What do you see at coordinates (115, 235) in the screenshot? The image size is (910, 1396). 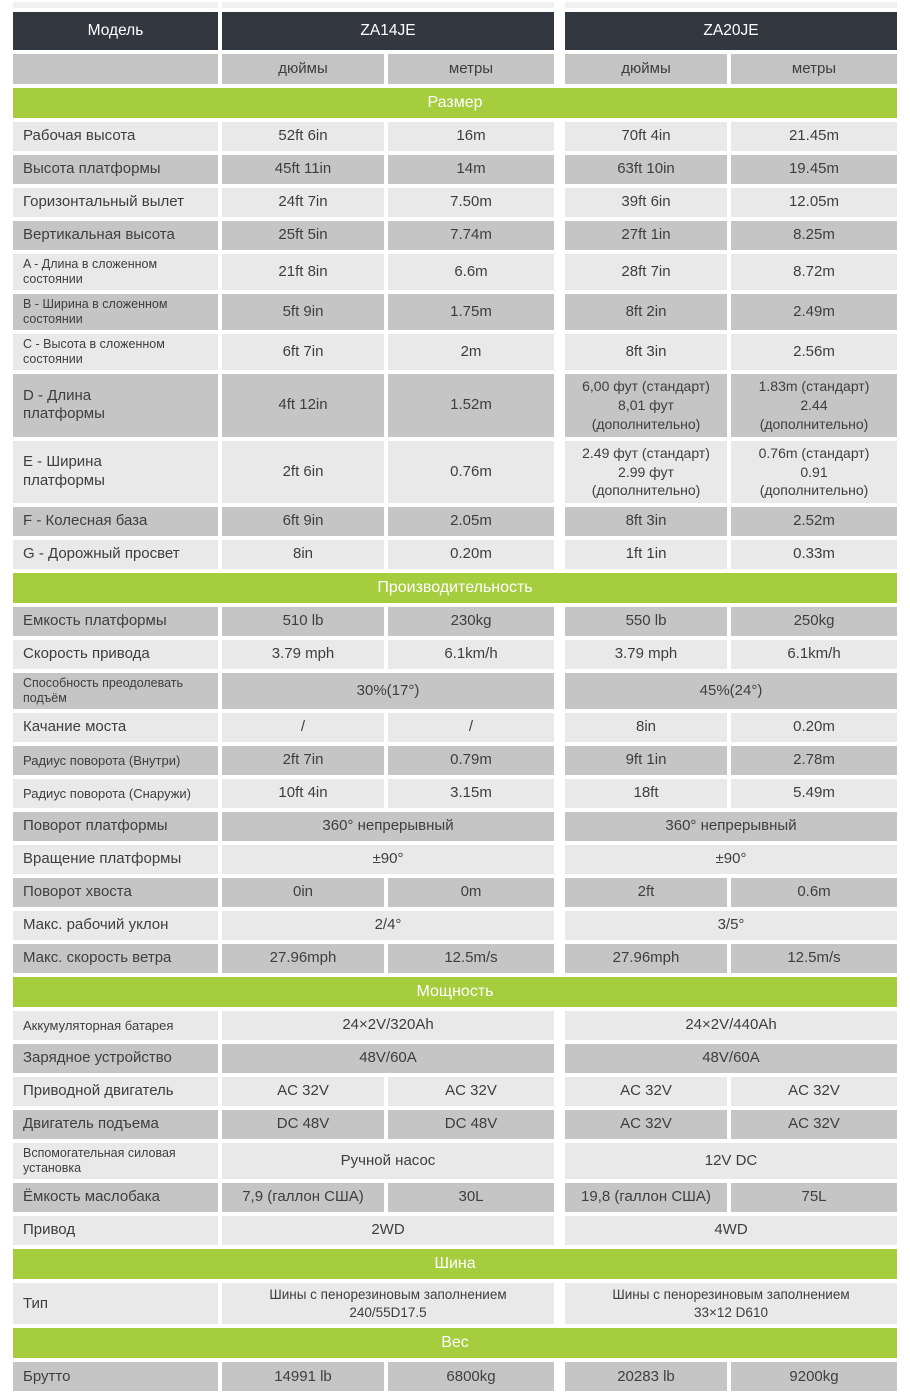 I see `row-label: Вертикальная высота` at bounding box center [115, 235].